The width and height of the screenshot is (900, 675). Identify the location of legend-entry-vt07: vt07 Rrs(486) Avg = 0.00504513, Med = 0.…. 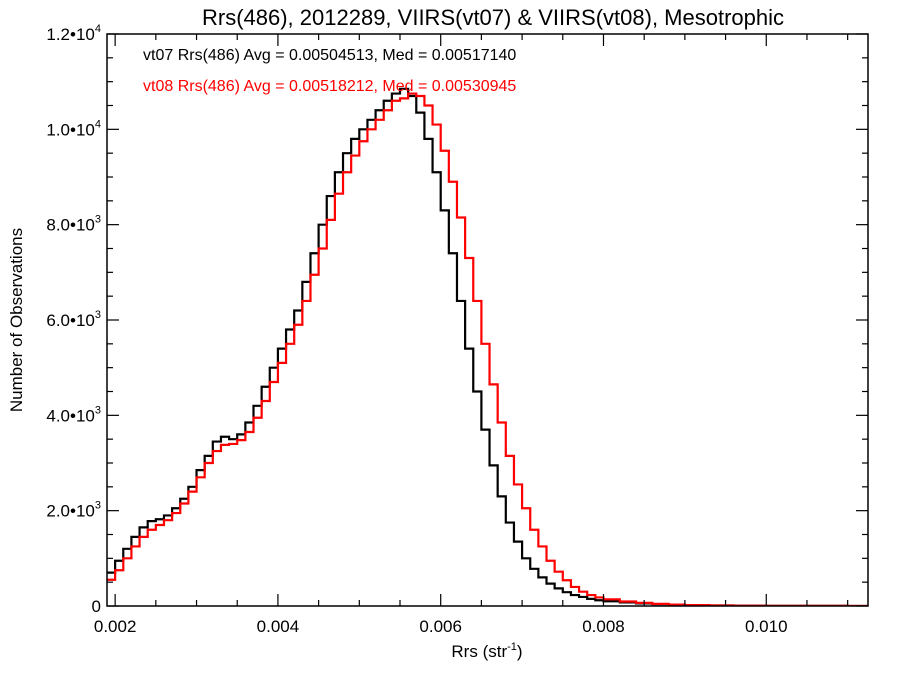
(329, 55).